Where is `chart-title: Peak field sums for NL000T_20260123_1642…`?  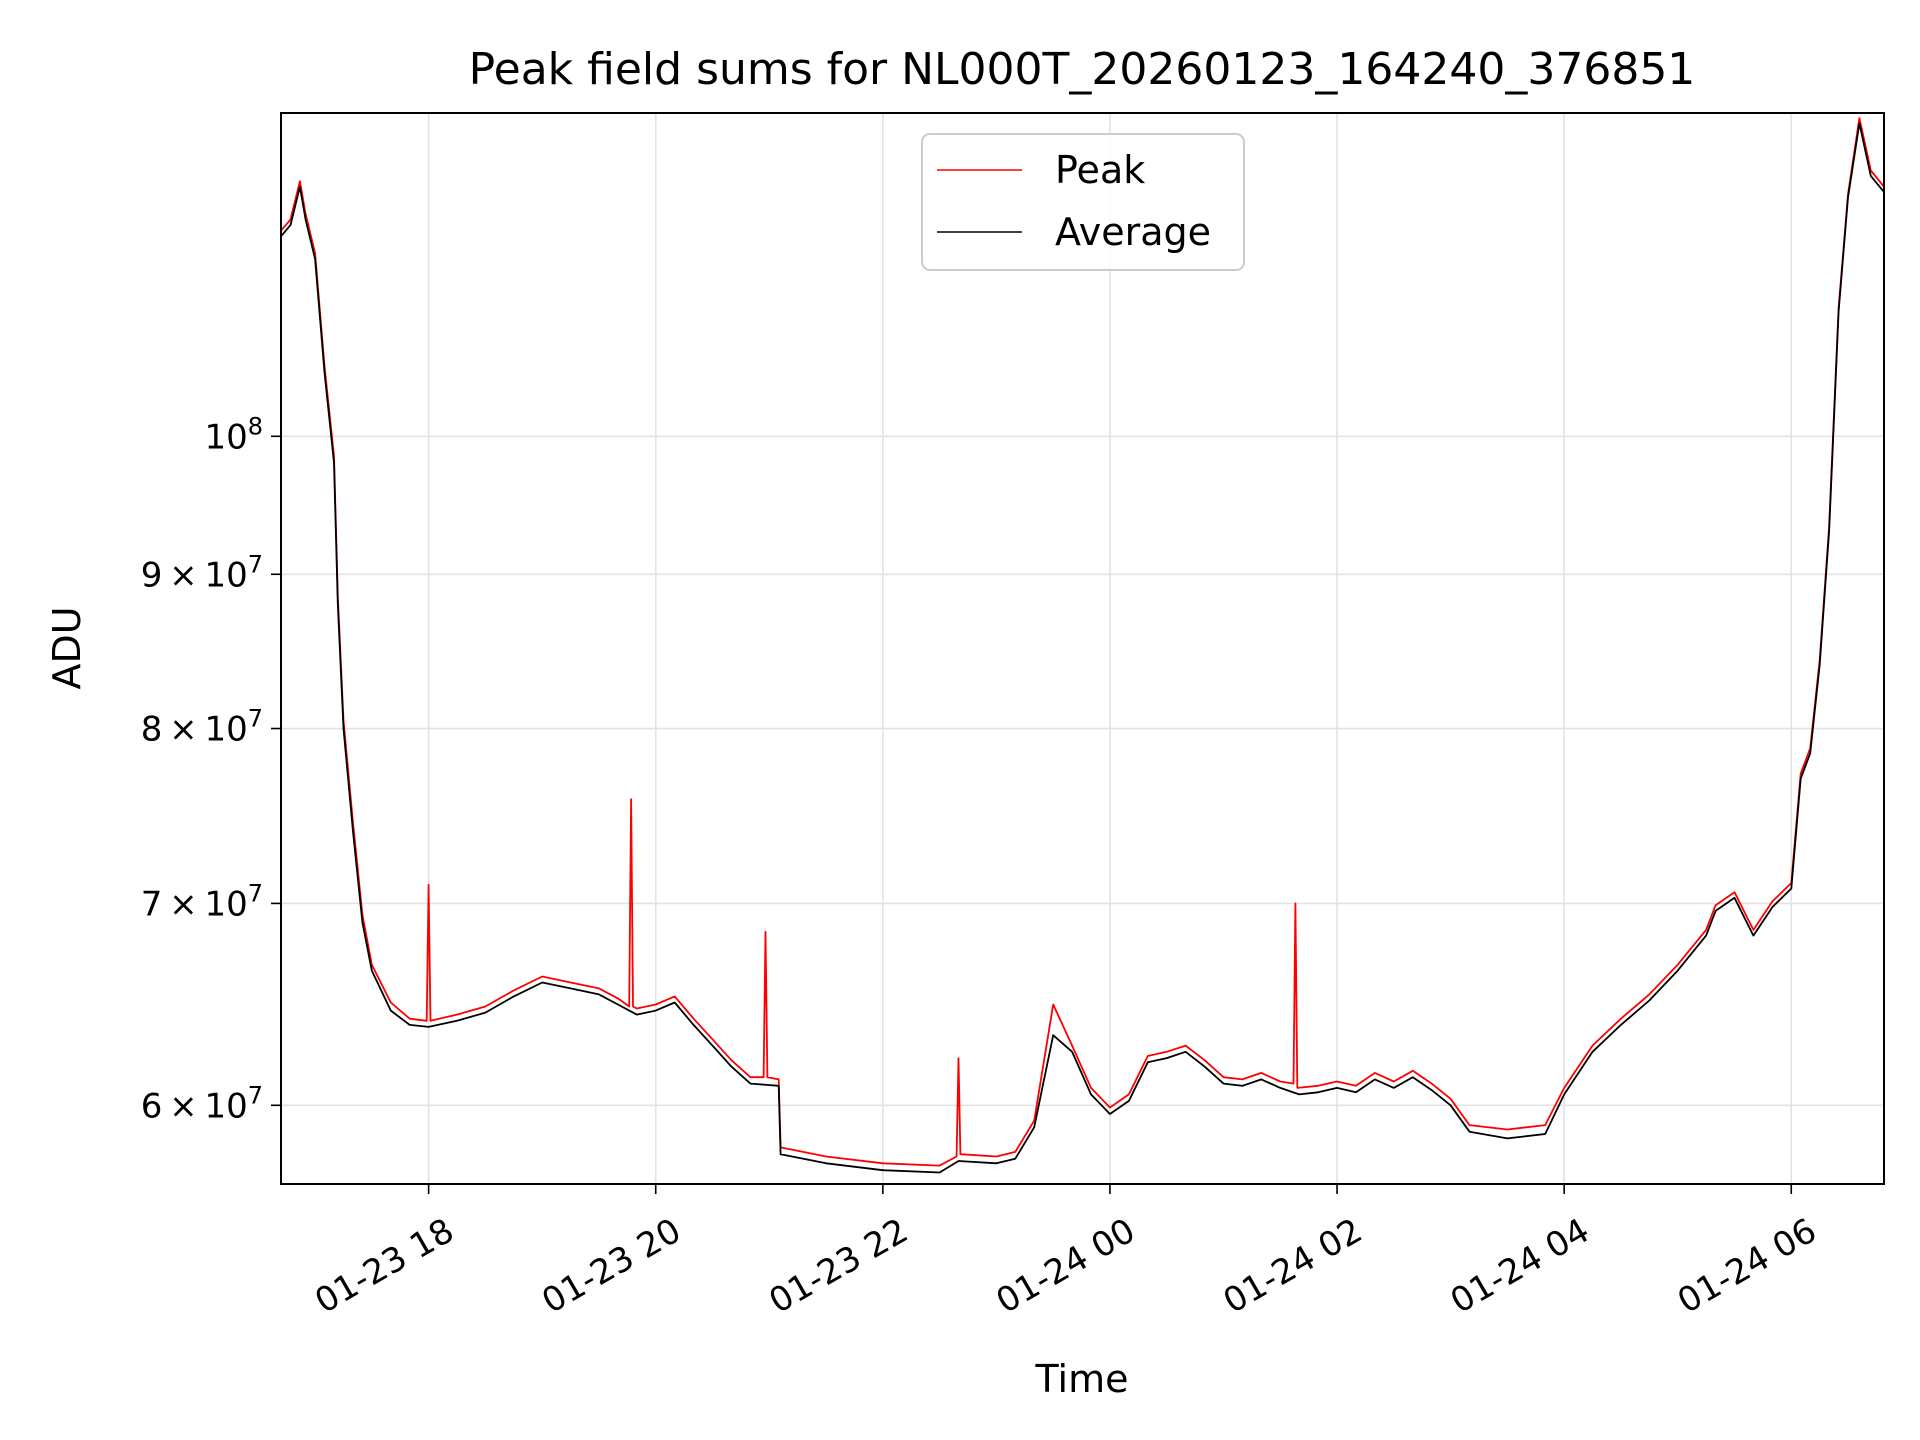
chart-title: Peak field sums for NL000T_20260123_1642… is located at coordinates (1082, 69).